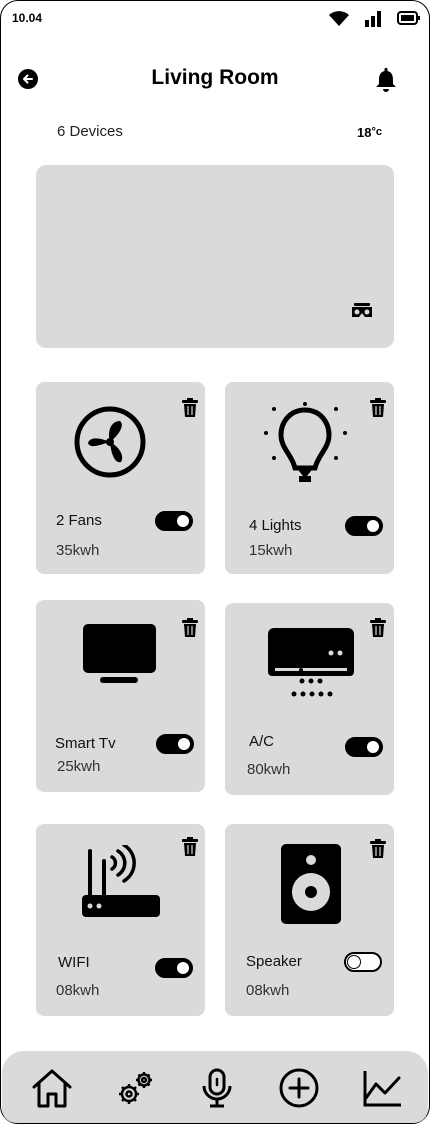  I want to click on wifi-icon, so click(339, 18).